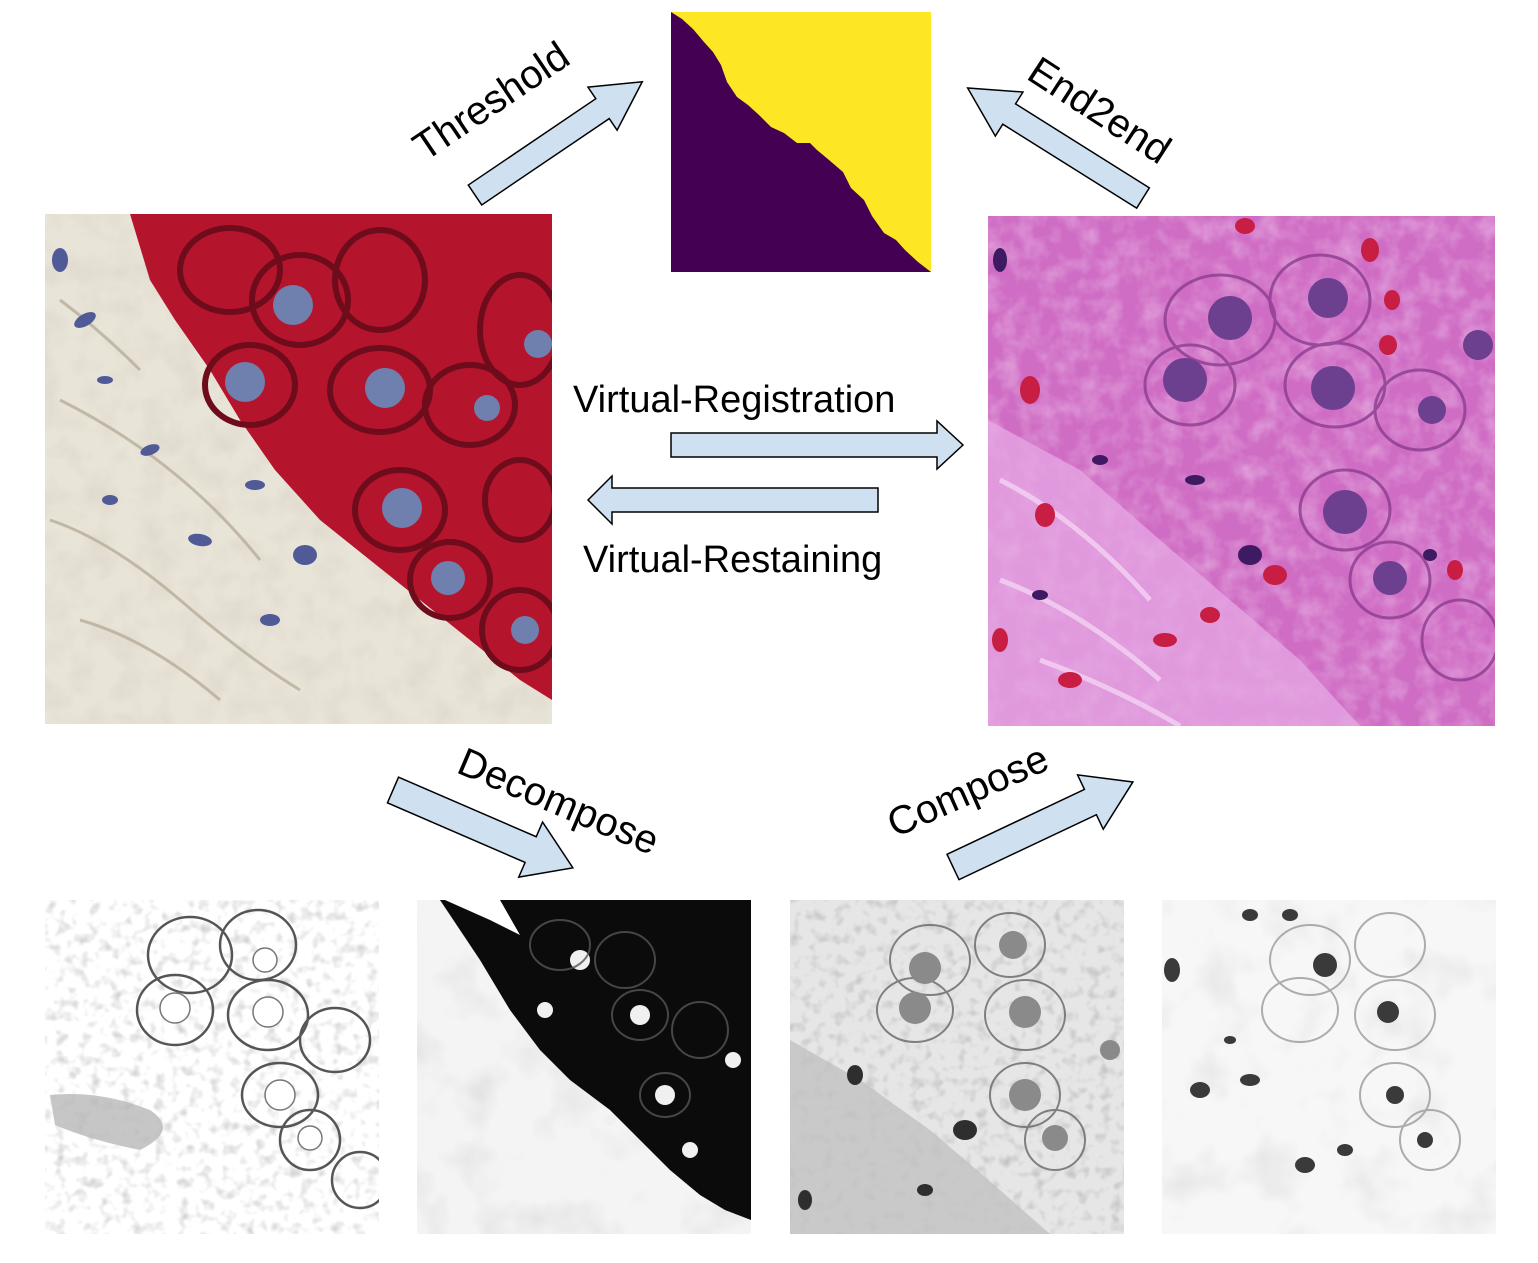 The image size is (1538, 1263). Describe the element at coordinates (480, 827) in the screenshot. I see `decompose-arrow` at that location.